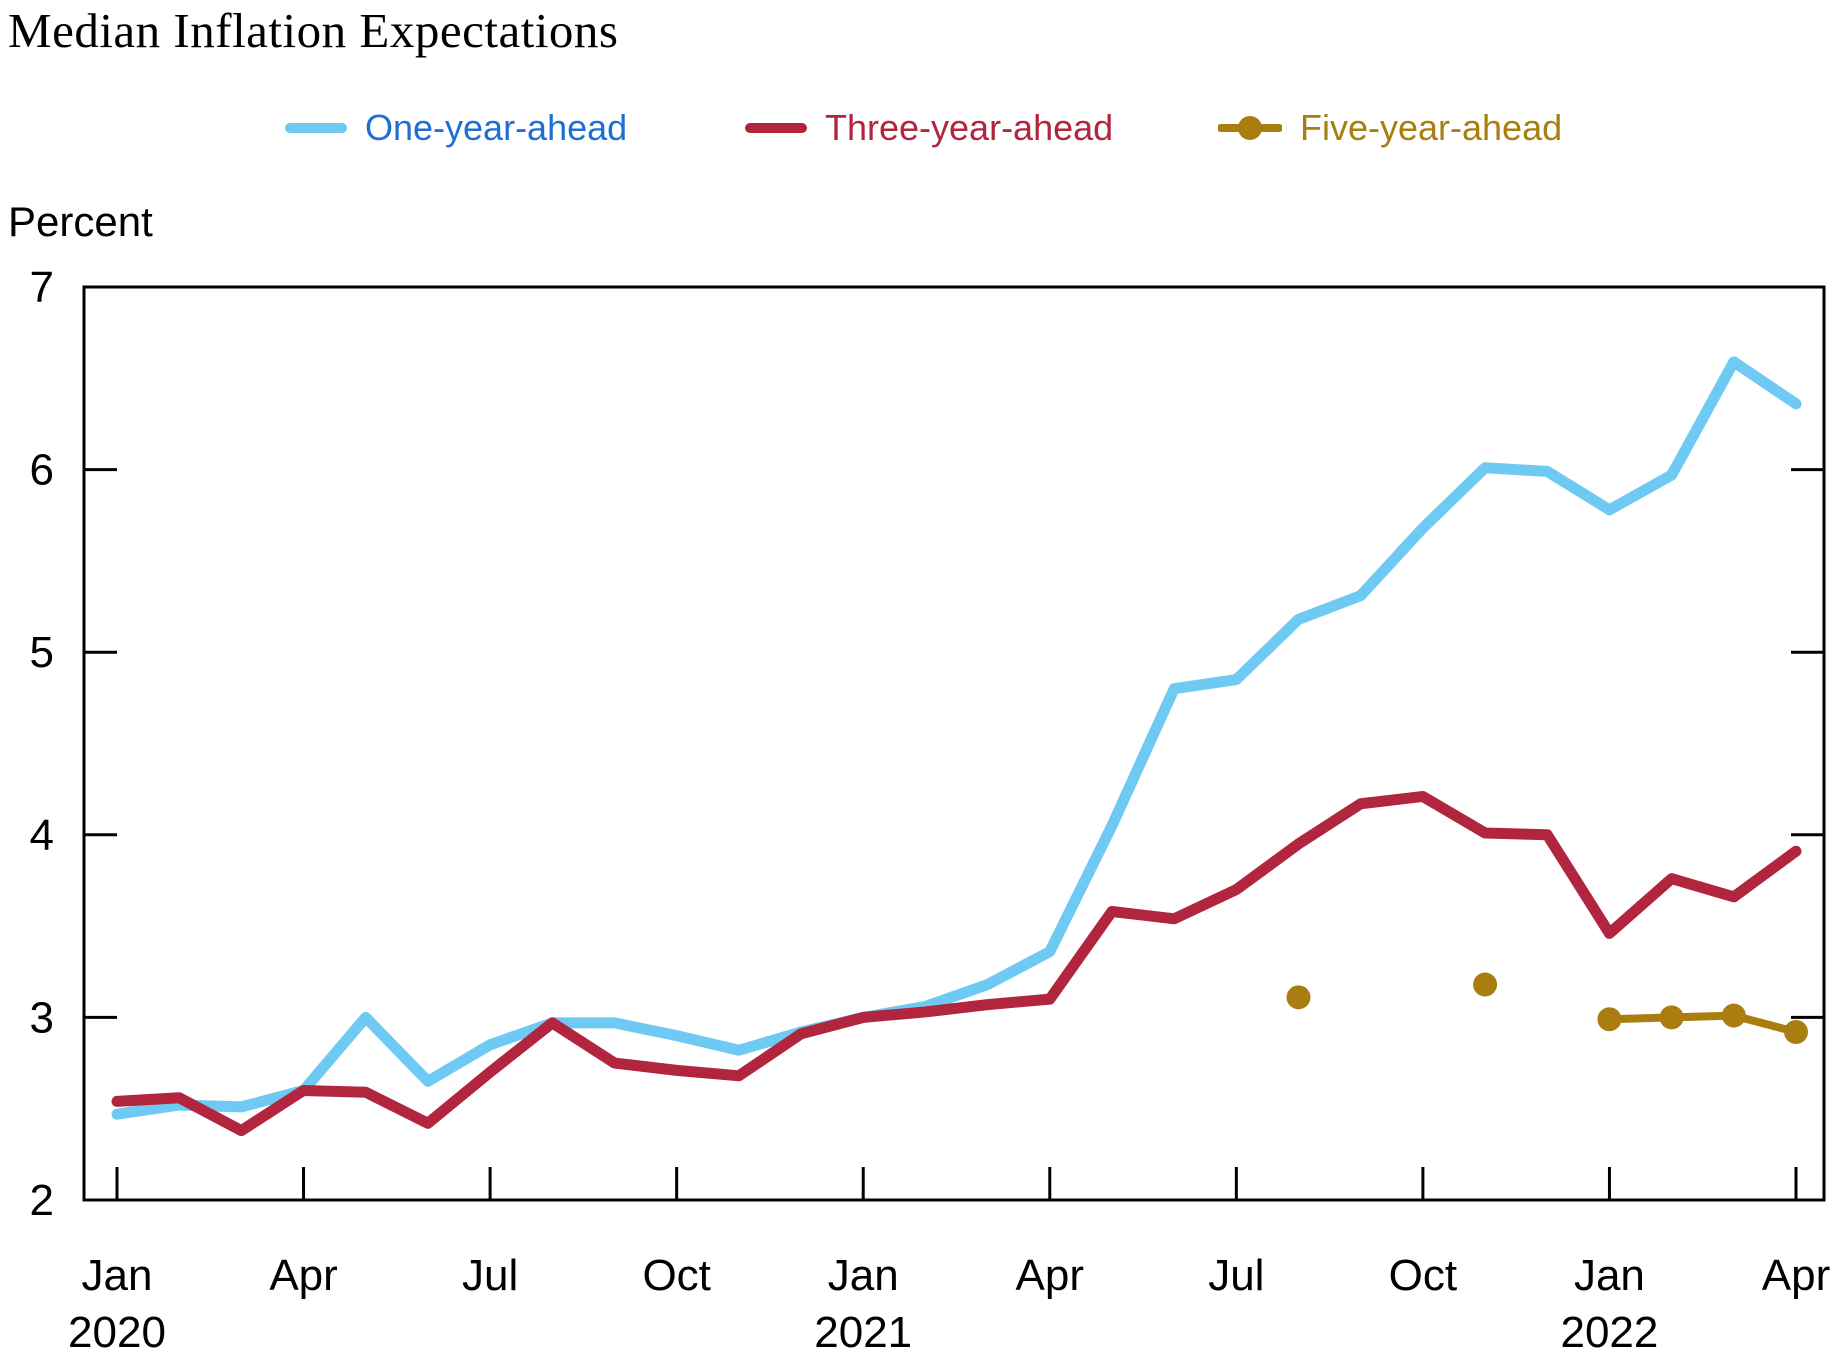  What do you see at coordinates (1702, 1024) in the screenshot?
I see `series-line-five-year-ahead` at bounding box center [1702, 1024].